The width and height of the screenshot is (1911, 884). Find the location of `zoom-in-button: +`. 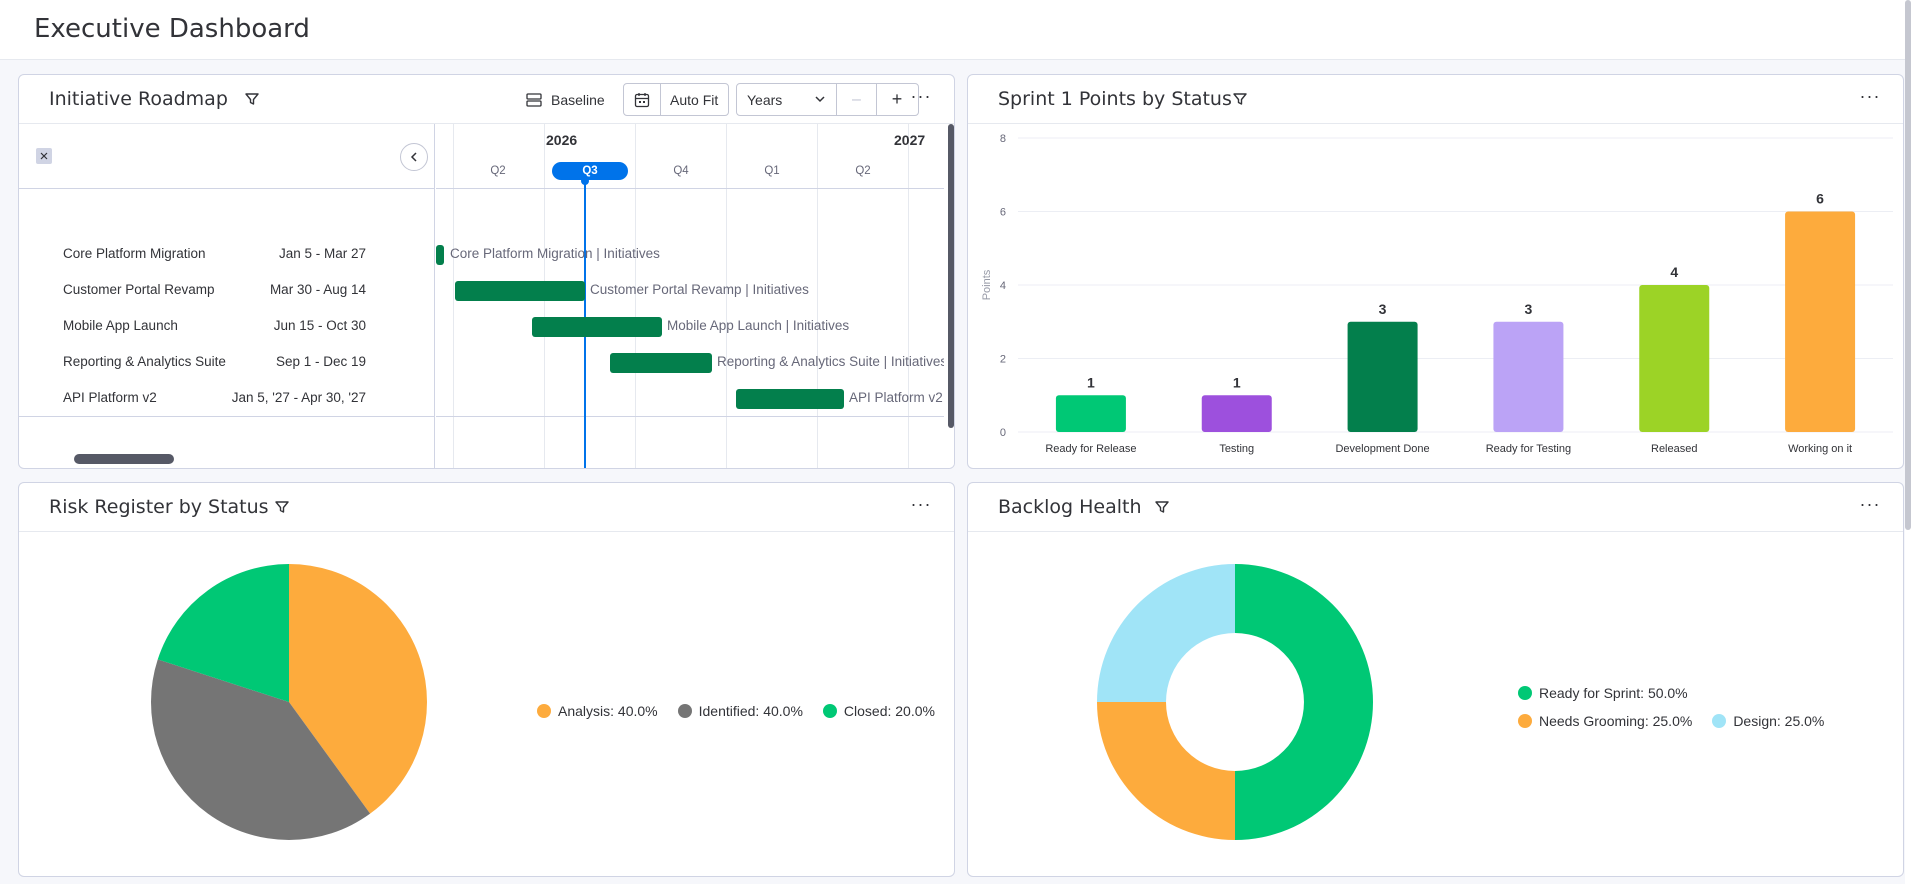

zoom-in-button: + is located at coordinates (897, 99).